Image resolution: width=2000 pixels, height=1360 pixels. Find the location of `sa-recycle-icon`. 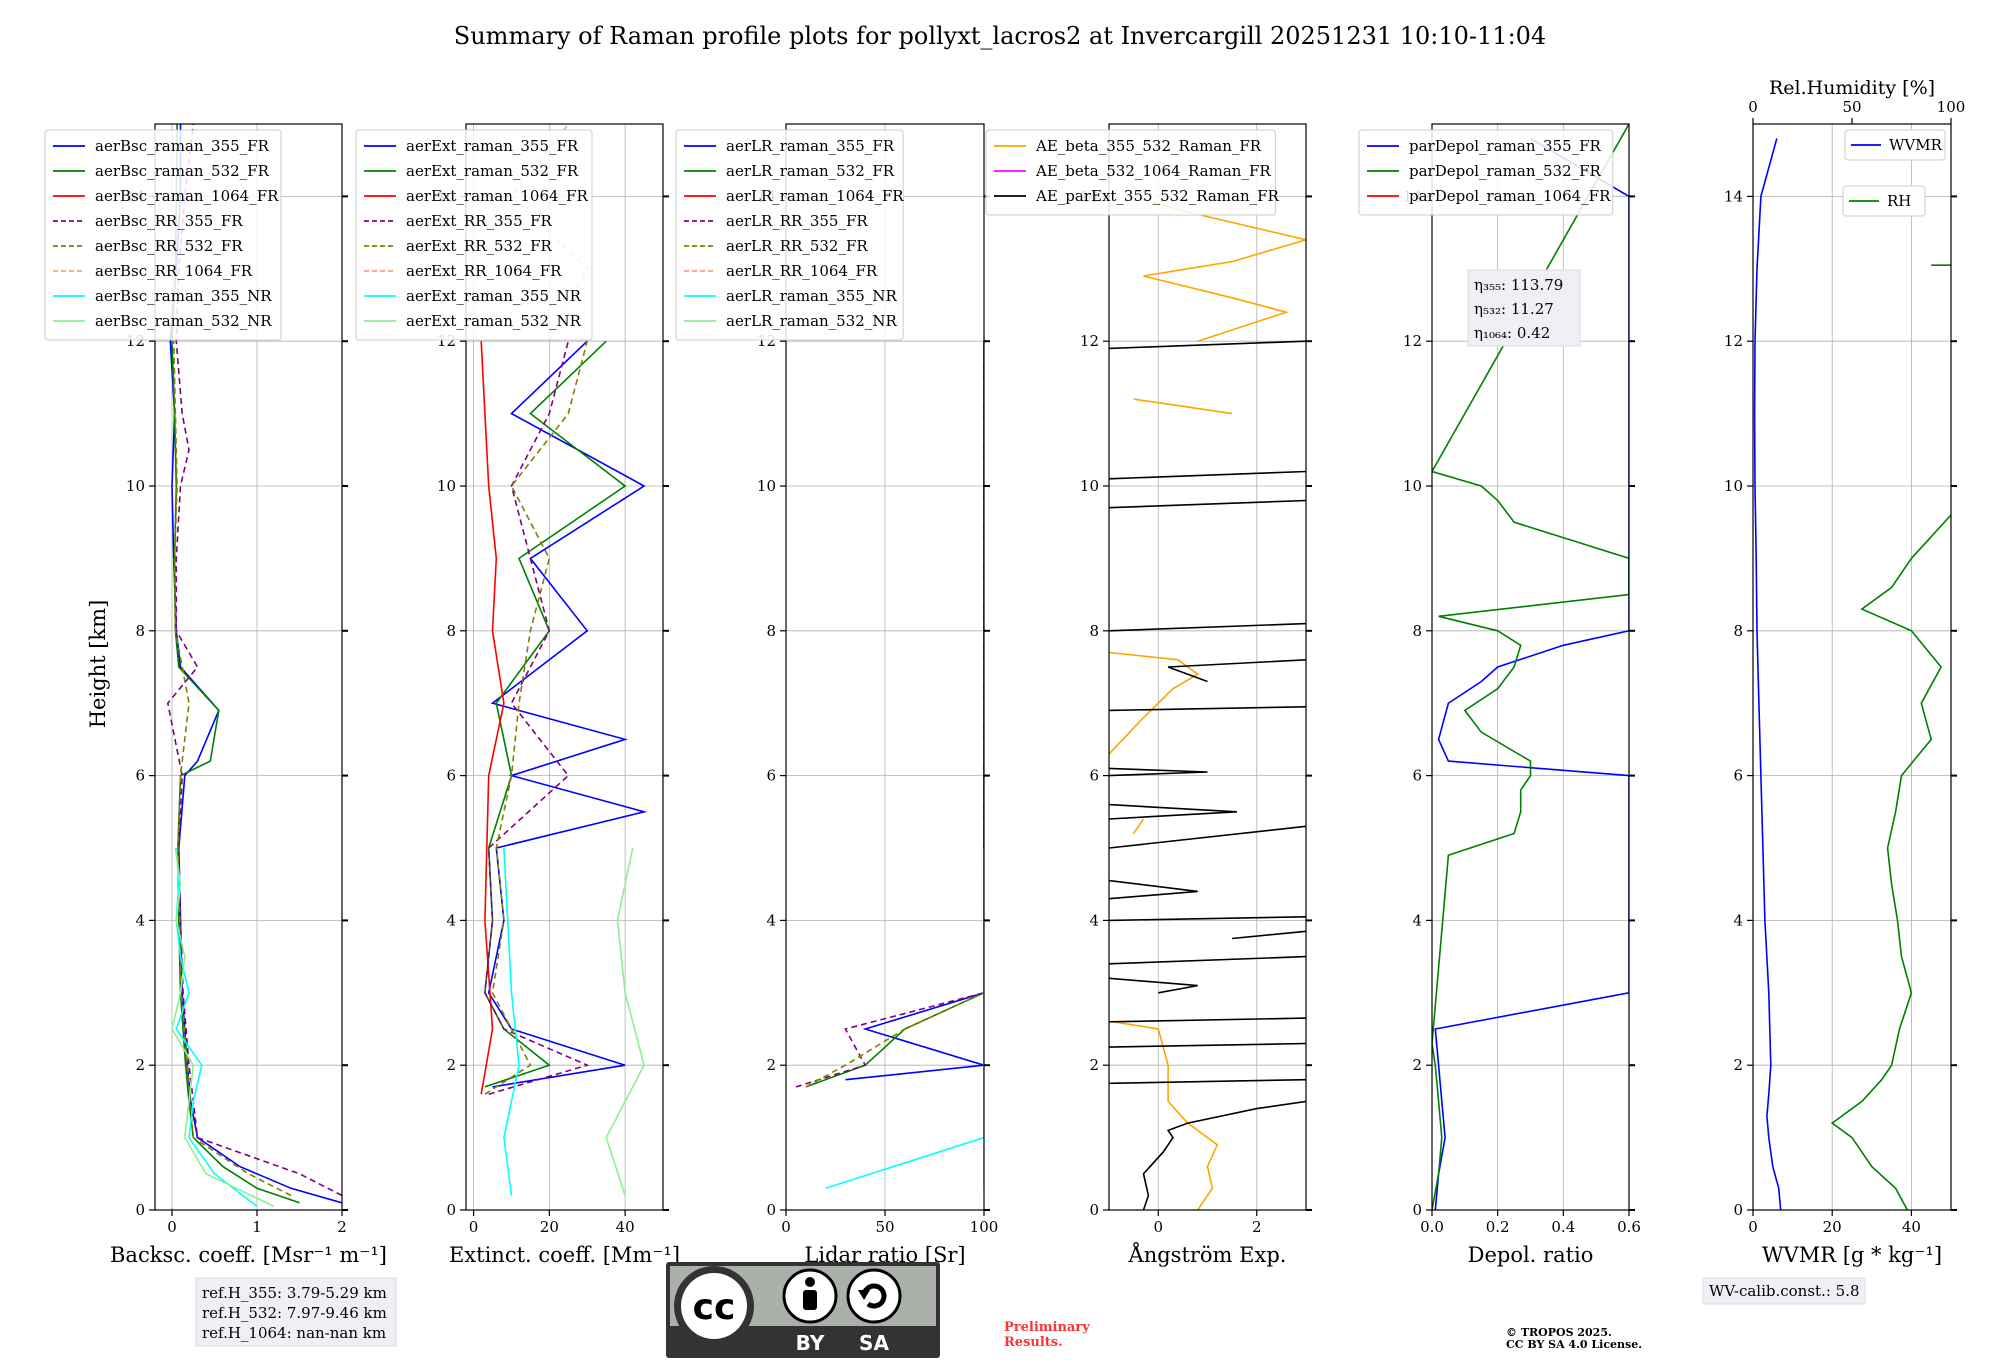

sa-recycle-icon is located at coordinates (874, 1296).